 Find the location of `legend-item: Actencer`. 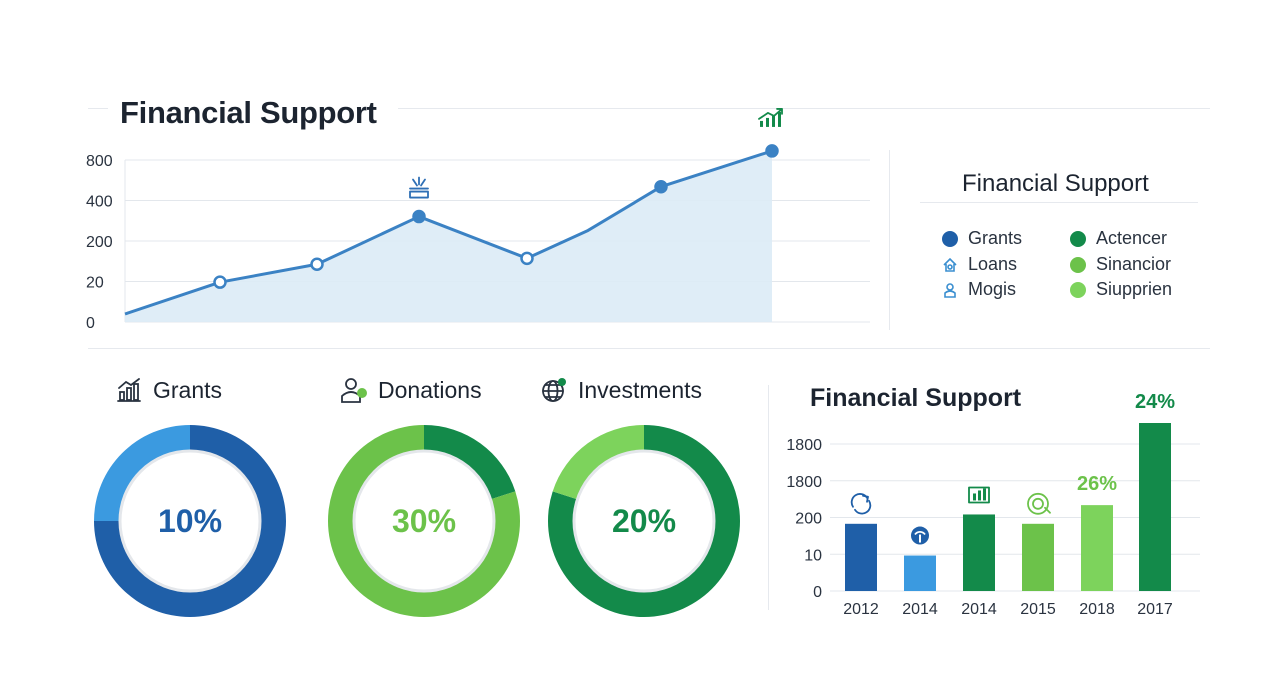

legend-item: Actencer is located at coordinates (1118, 238).